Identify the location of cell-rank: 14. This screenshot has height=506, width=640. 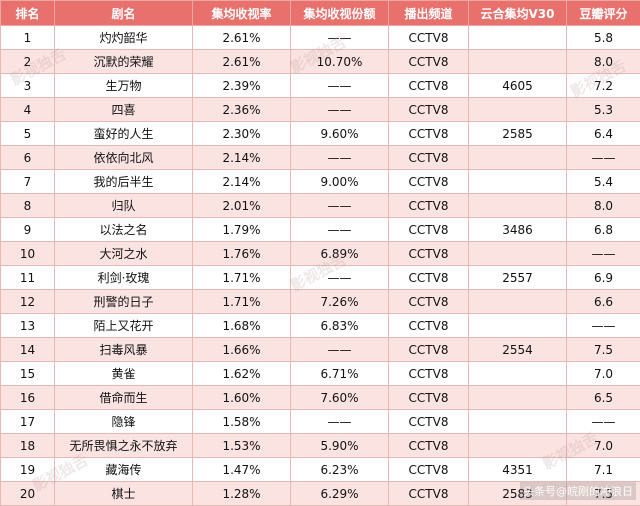
(28, 350).